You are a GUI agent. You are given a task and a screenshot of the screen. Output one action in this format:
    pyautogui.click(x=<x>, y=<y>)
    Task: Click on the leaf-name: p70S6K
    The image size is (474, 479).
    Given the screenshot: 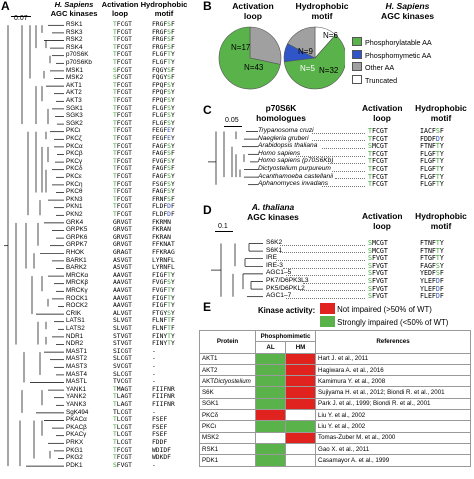 What is the action you would take?
    pyautogui.click(x=77, y=55)
    